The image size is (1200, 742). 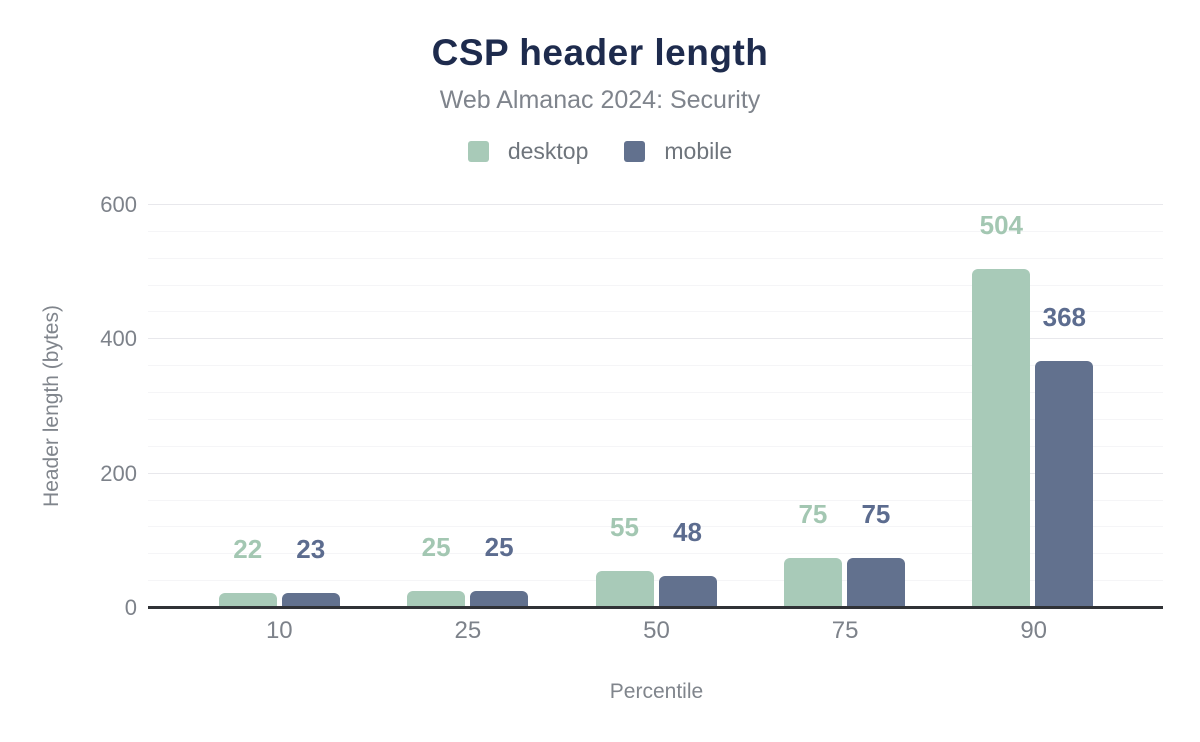 I want to click on bar-desktop-p50: 55, so click(x=624, y=561).